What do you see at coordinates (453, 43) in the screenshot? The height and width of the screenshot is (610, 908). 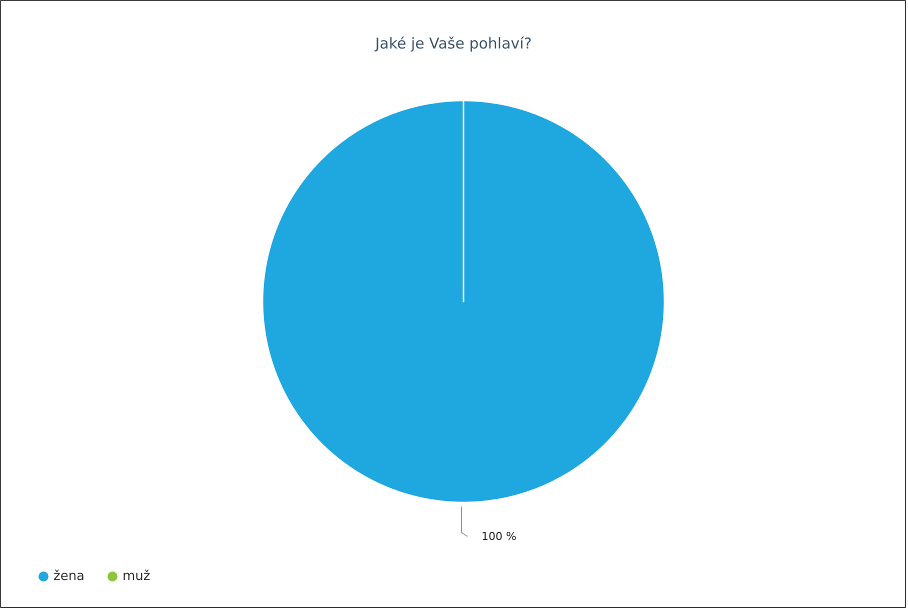 I see `chart-title: Jaké je Vaše pohlaví?` at bounding box center [453, 43].